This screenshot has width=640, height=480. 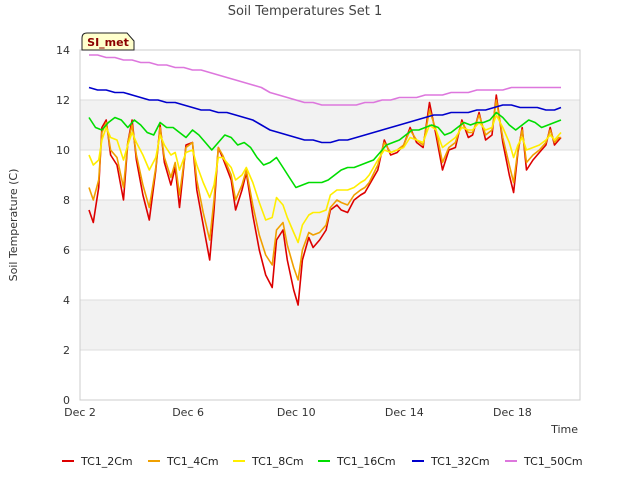 I want to click on legend-label: TC1_16Cm, so click(x=366, y=461).